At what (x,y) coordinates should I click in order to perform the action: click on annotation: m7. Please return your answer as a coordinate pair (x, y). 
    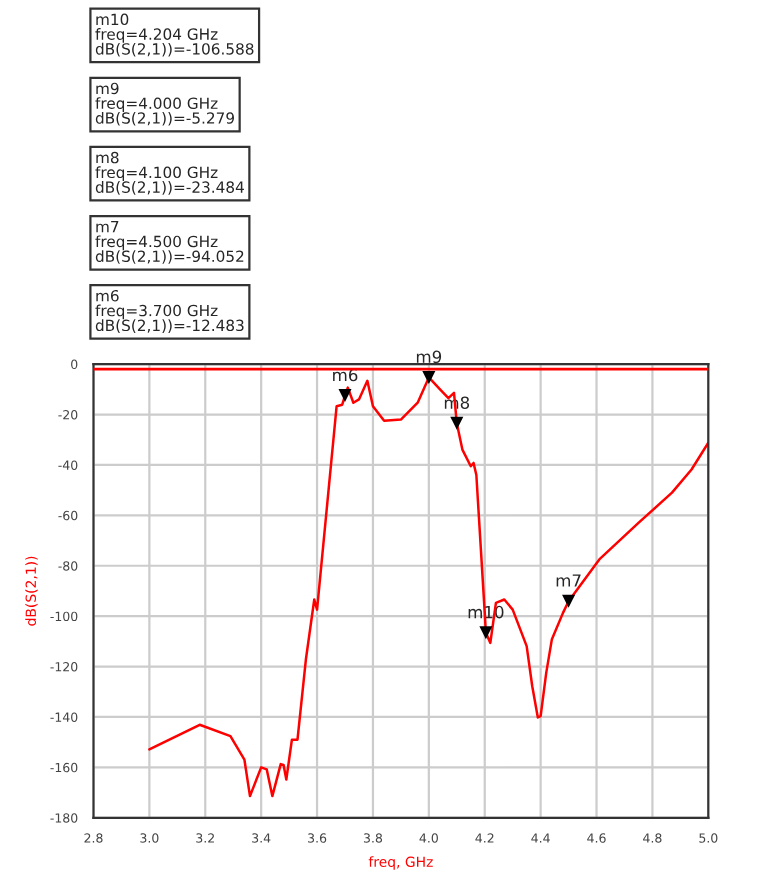
    Looking at the image, I should click on (568, 580).